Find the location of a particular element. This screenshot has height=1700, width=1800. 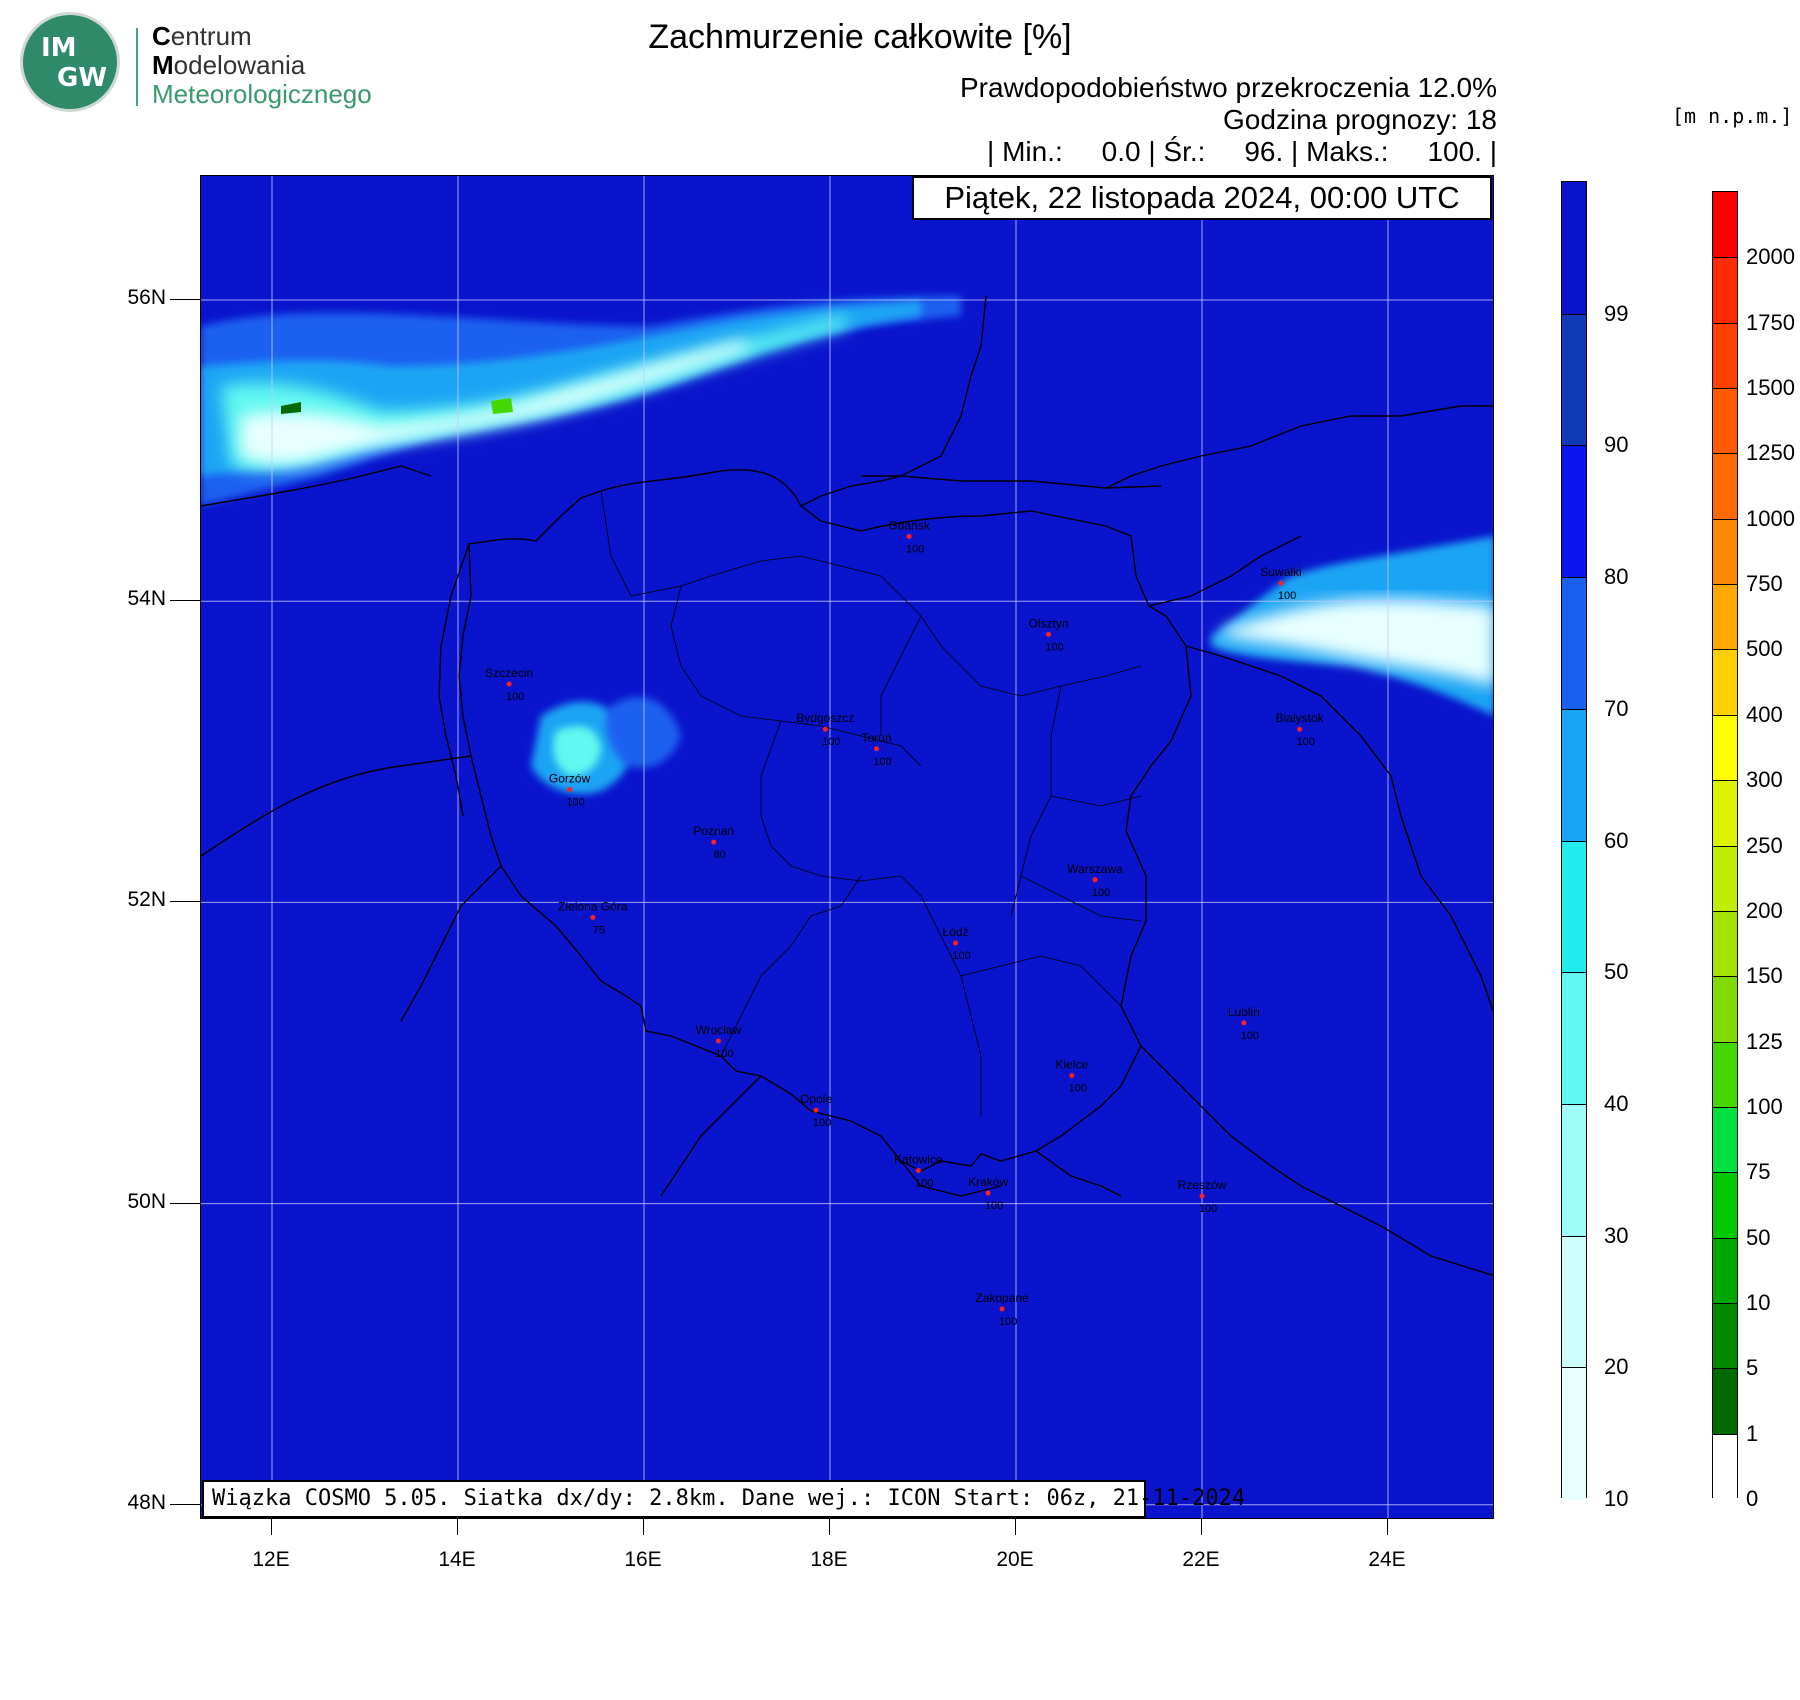

city-marker: Rzeszów 100 is located at coordinates (1202, 1196).